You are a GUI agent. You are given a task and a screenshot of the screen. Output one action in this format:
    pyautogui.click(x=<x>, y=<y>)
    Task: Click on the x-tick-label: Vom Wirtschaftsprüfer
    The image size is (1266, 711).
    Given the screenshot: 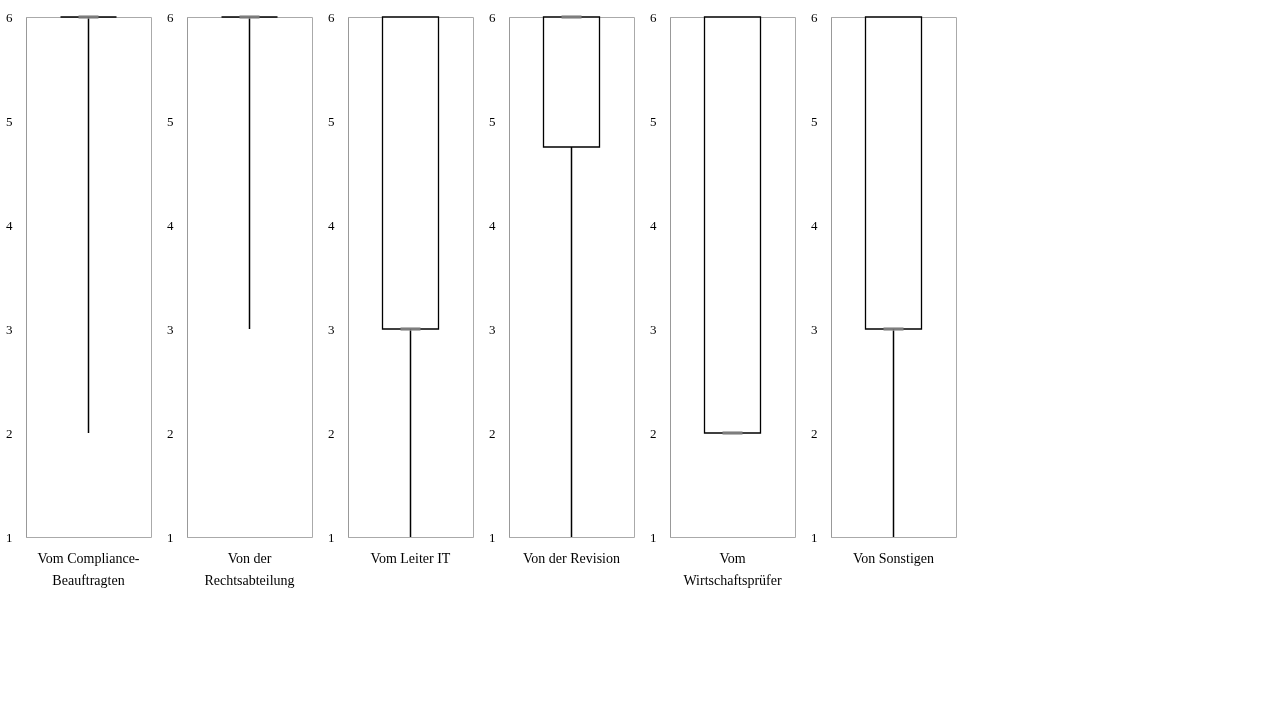 What is the action you would take?
    pyautogui.click(x=732, y=569)
    